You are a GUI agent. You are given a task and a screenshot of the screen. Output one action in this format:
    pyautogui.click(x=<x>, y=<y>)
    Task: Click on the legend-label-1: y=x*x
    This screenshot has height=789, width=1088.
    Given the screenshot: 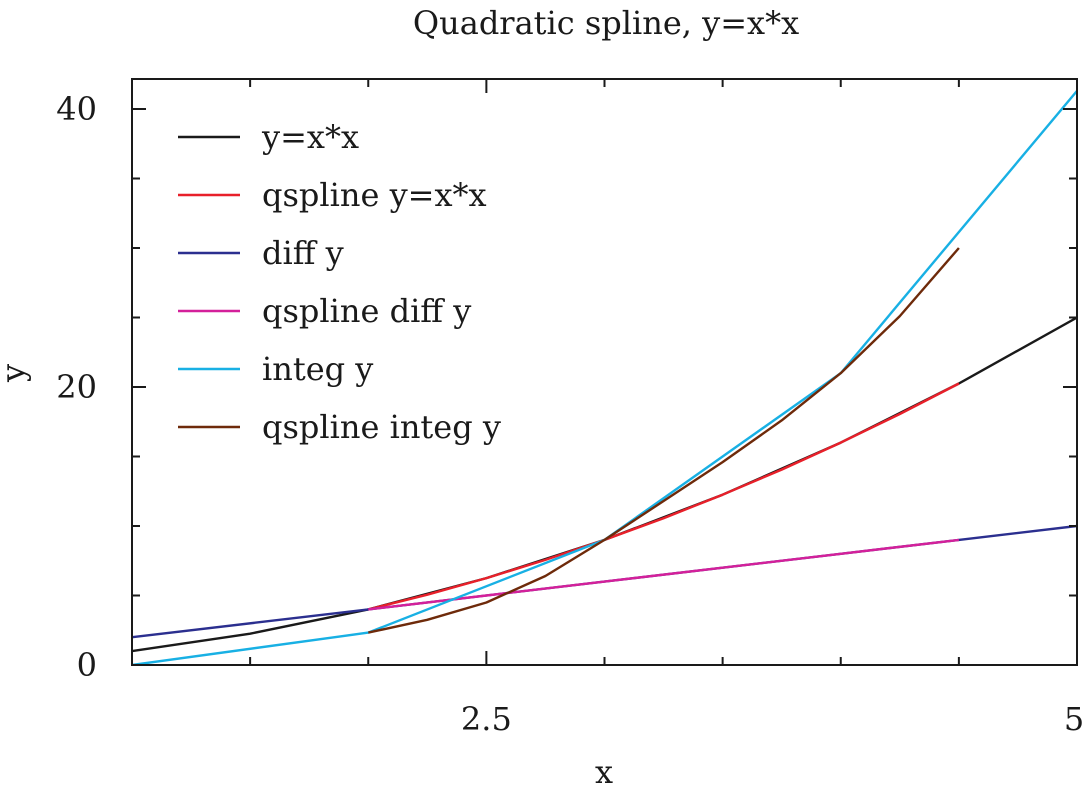 What is the action you would take?
    pyautogui.click(x=310, y=137)
    